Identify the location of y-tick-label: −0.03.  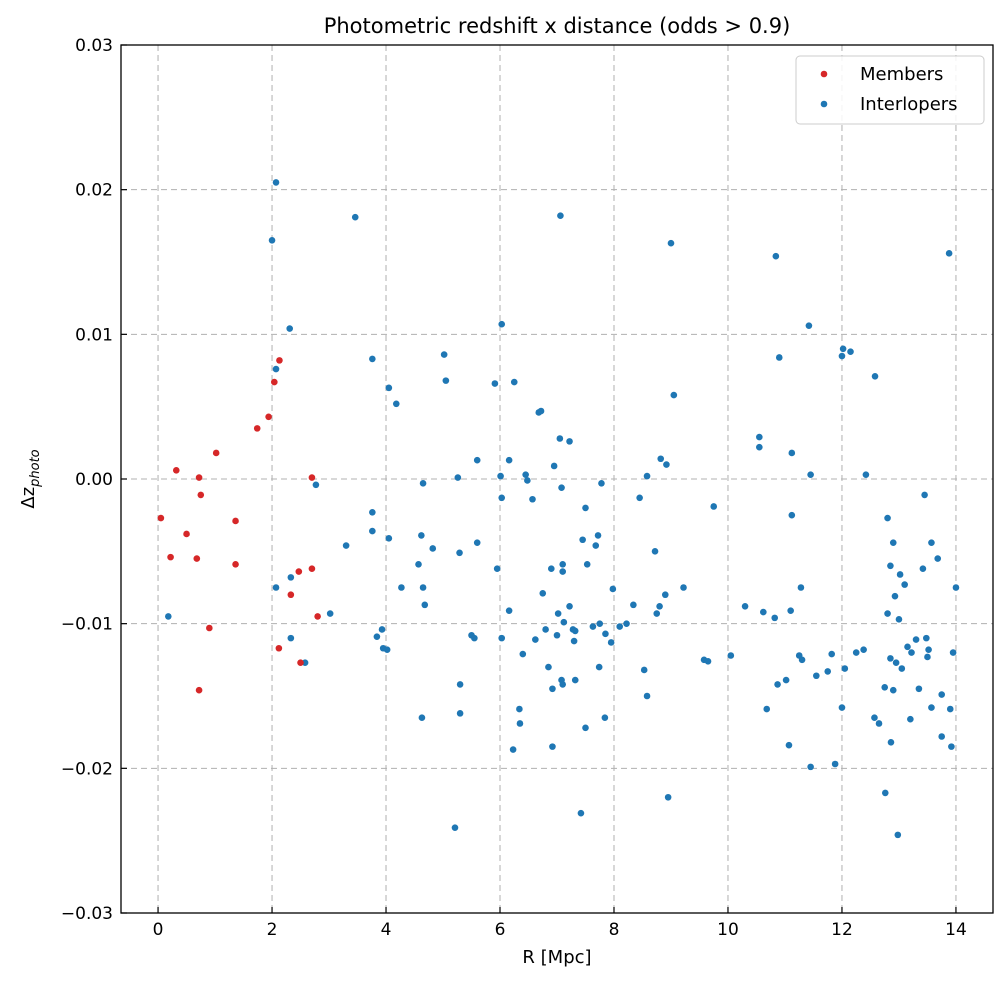
(87, 914).